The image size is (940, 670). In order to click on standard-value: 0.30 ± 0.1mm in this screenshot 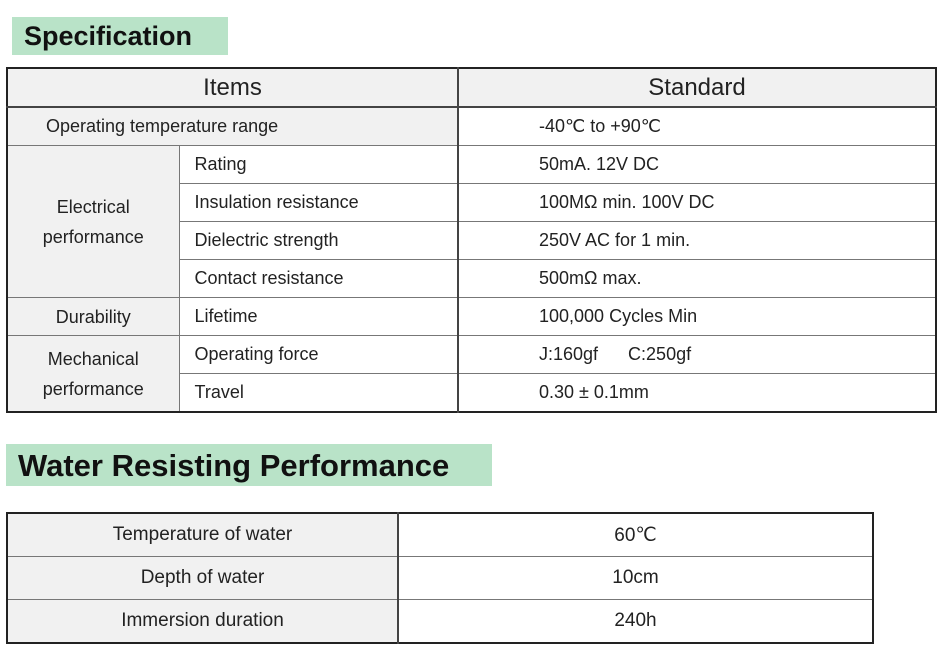, I will do `click(697, 393)`.